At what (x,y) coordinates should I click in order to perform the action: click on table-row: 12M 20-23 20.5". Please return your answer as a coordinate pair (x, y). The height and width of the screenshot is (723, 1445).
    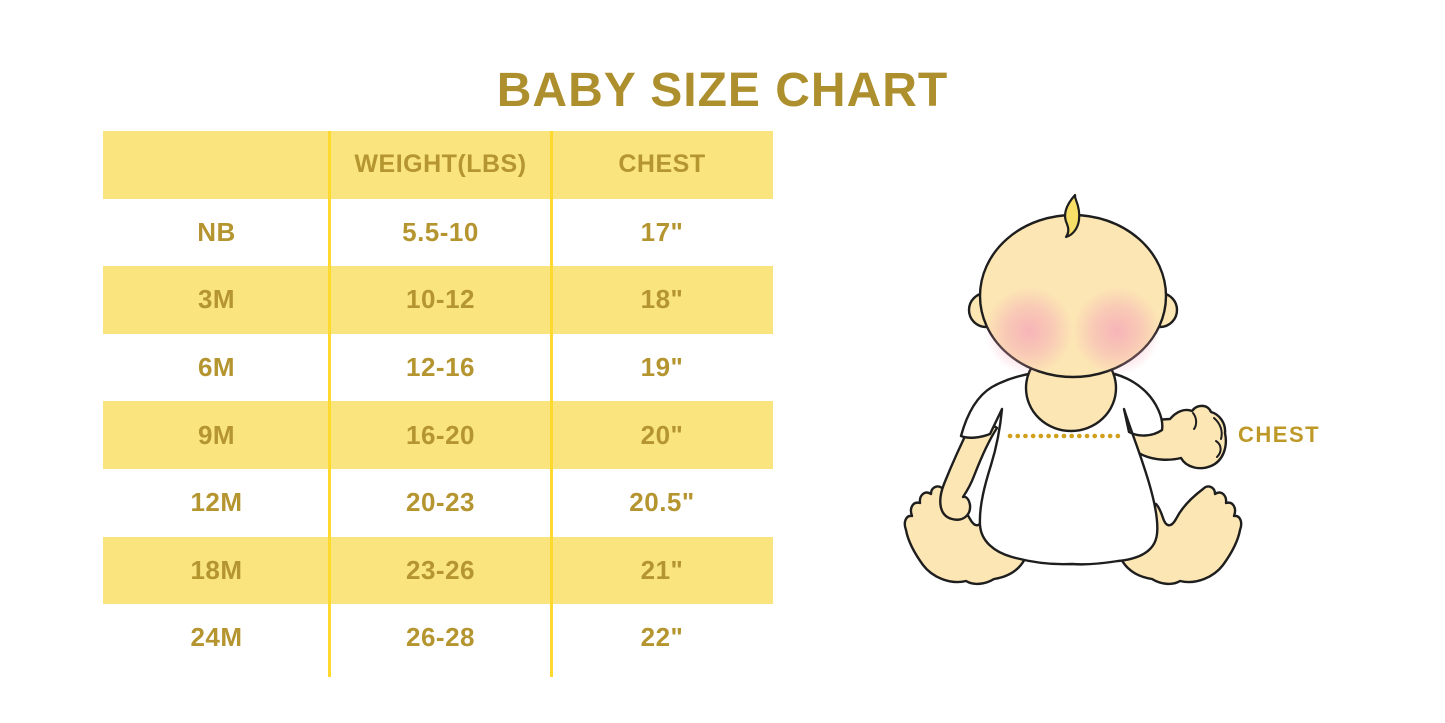
    Looking at the image, I should click on (438, 503).